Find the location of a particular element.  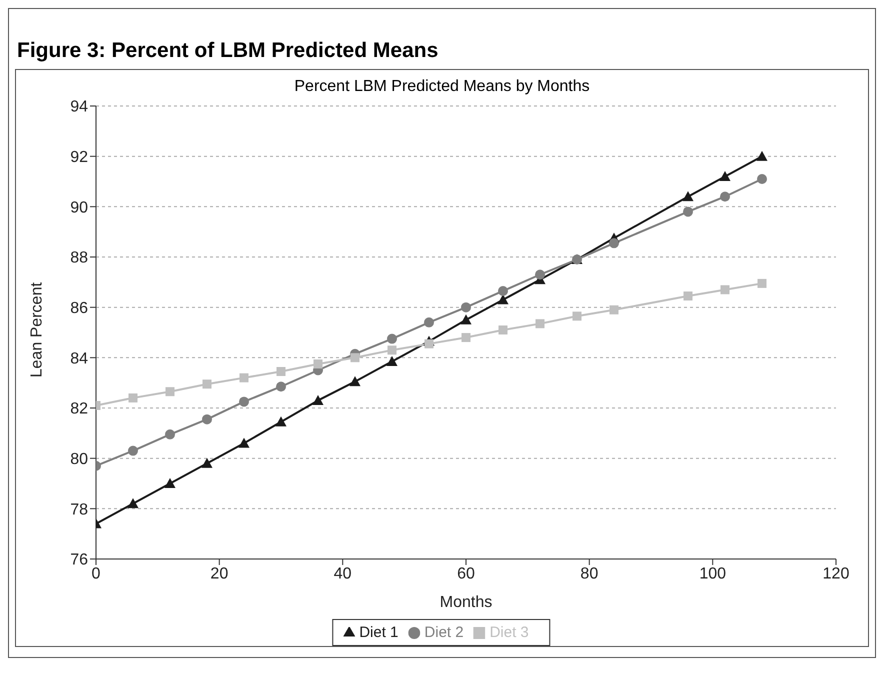

x-tick-label: 20 is located at coordinates (219, 573).